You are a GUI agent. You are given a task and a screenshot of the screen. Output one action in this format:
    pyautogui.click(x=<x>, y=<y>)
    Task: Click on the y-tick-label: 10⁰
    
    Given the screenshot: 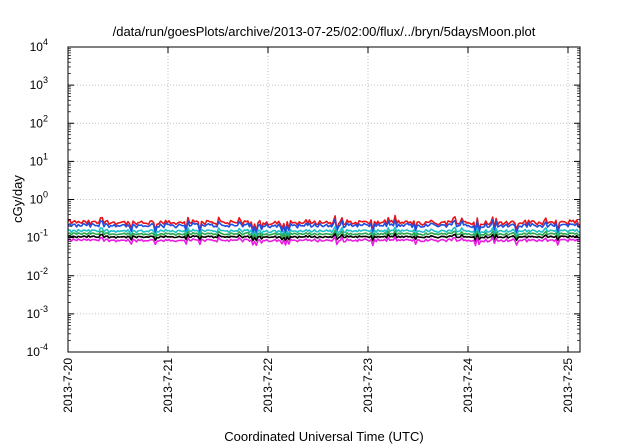 What is the action you would take?
    pyautogui.click(x=39, y=198)
    